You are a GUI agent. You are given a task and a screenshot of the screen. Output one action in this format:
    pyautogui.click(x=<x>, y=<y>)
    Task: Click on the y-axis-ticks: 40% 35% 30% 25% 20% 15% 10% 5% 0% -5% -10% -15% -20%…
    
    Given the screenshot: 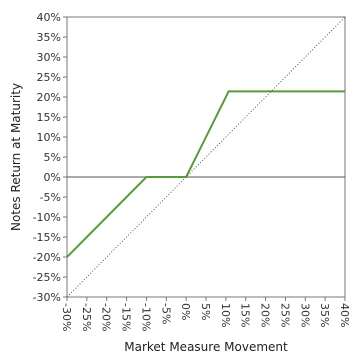 What is the action you would take?
    pyautogui.click(x=50, y=157)
    